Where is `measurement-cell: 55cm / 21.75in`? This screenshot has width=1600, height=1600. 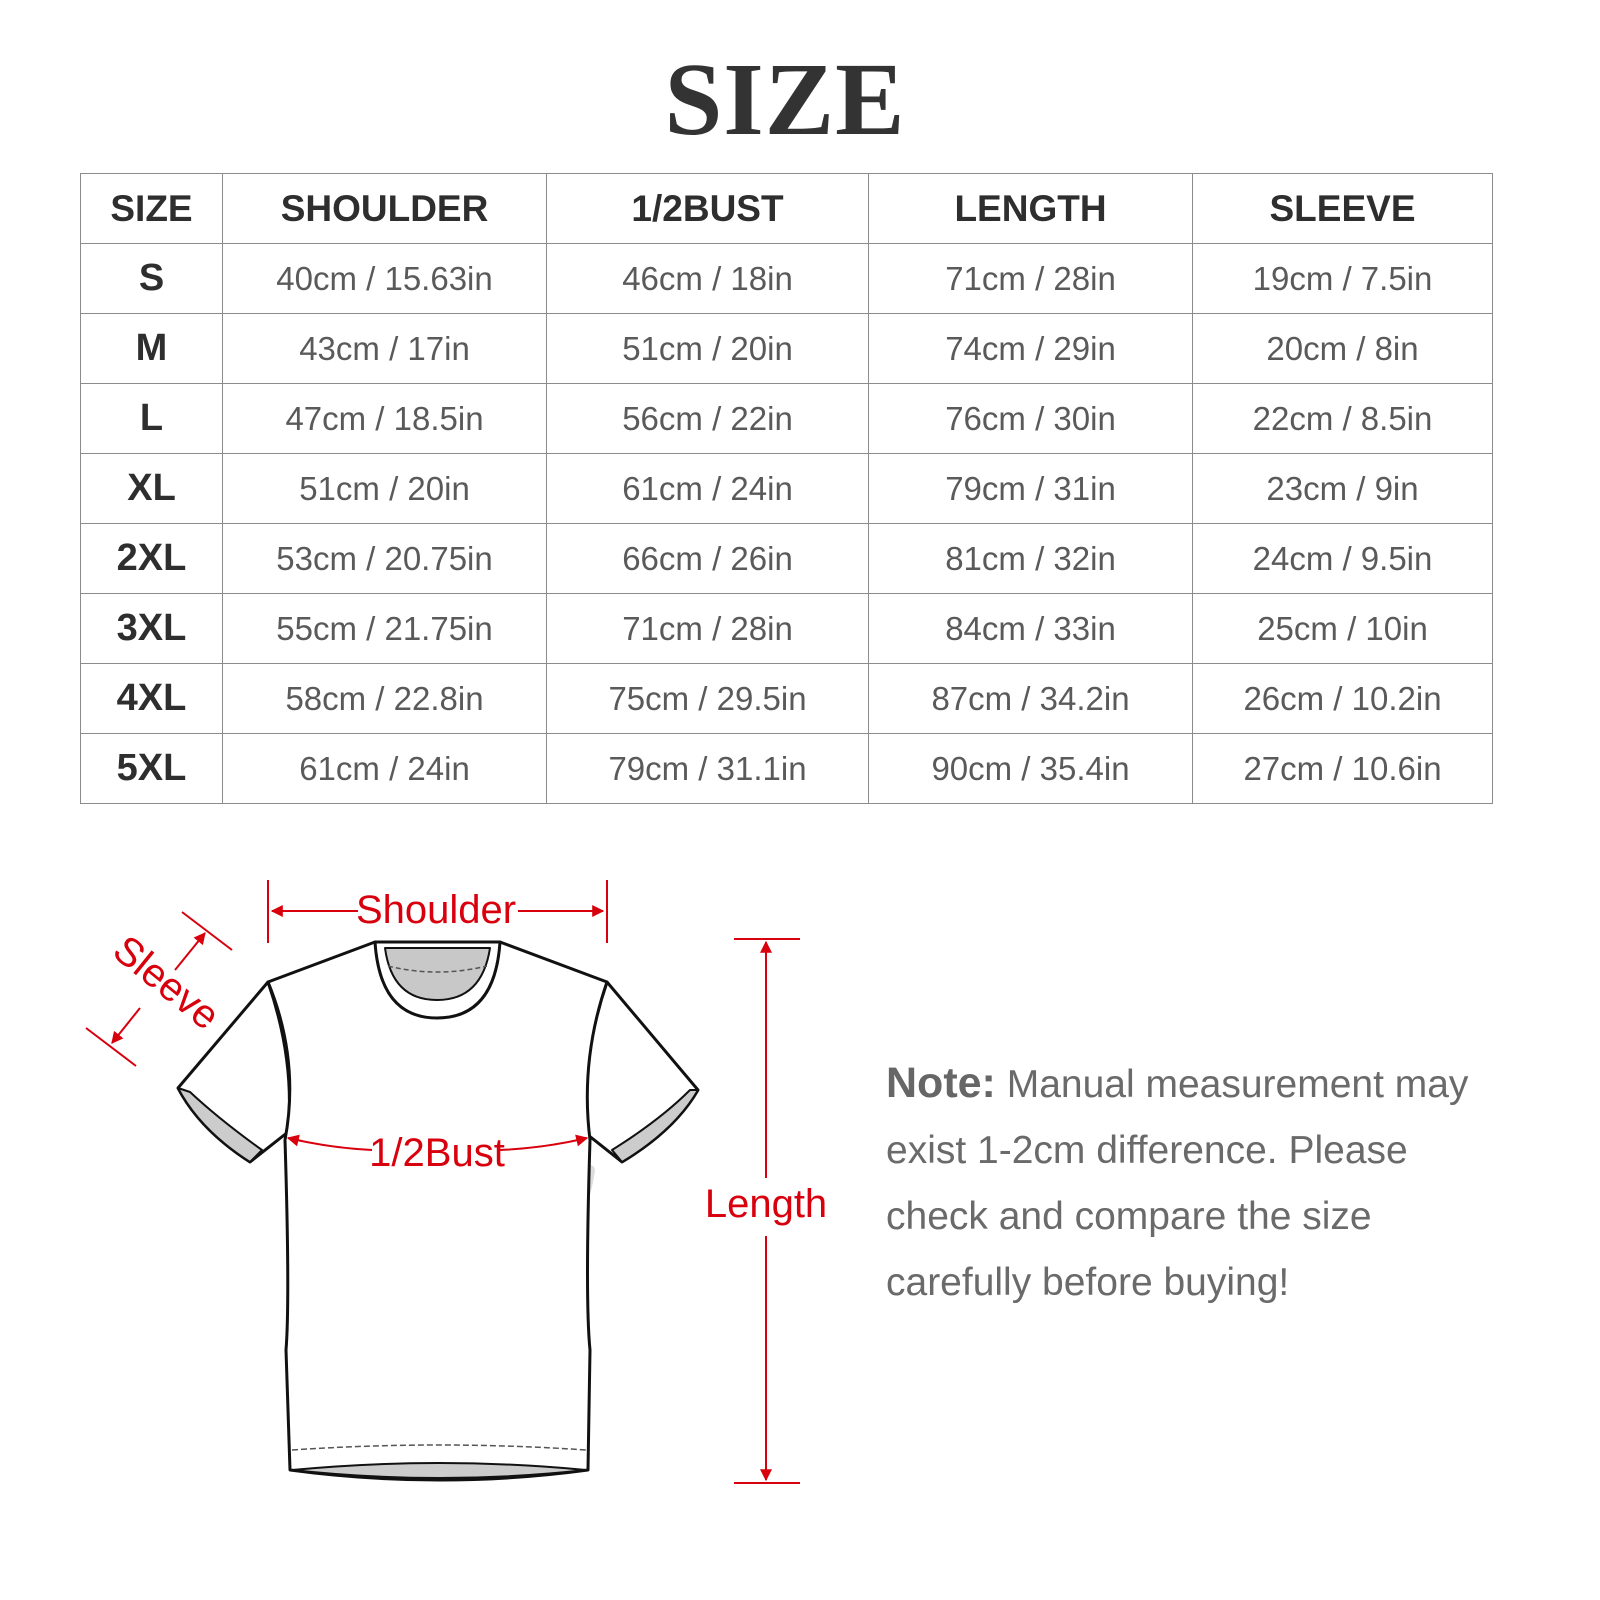
measurement-cell: 55cm / 21.75in is located at coordinates (384, 628).